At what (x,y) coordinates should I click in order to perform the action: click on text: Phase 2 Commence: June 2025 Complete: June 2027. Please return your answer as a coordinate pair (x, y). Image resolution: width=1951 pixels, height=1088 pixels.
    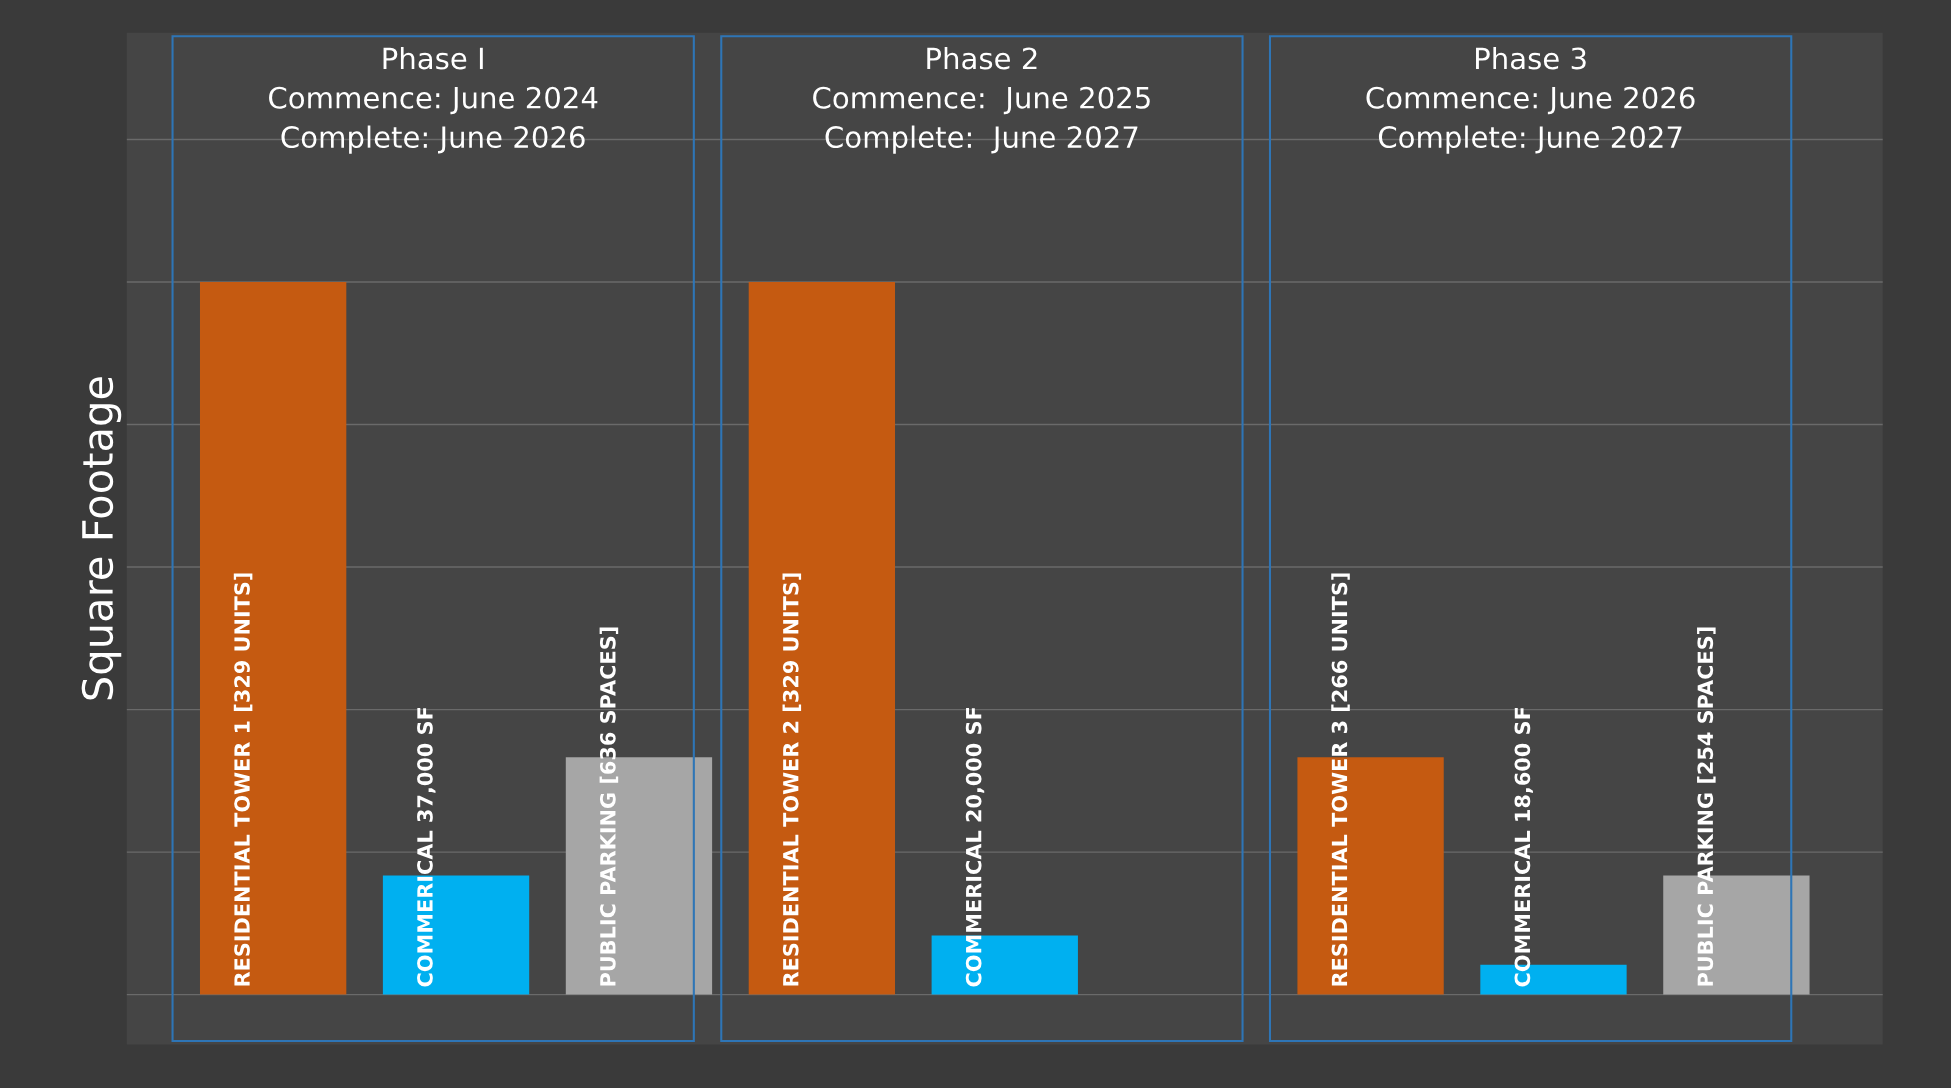
    Looking at the image, I should click on (981, 100).